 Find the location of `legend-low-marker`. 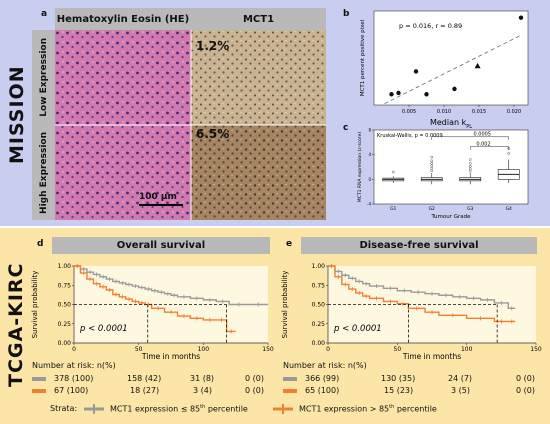

legend-low-marker is located at coordinates (94, 409).